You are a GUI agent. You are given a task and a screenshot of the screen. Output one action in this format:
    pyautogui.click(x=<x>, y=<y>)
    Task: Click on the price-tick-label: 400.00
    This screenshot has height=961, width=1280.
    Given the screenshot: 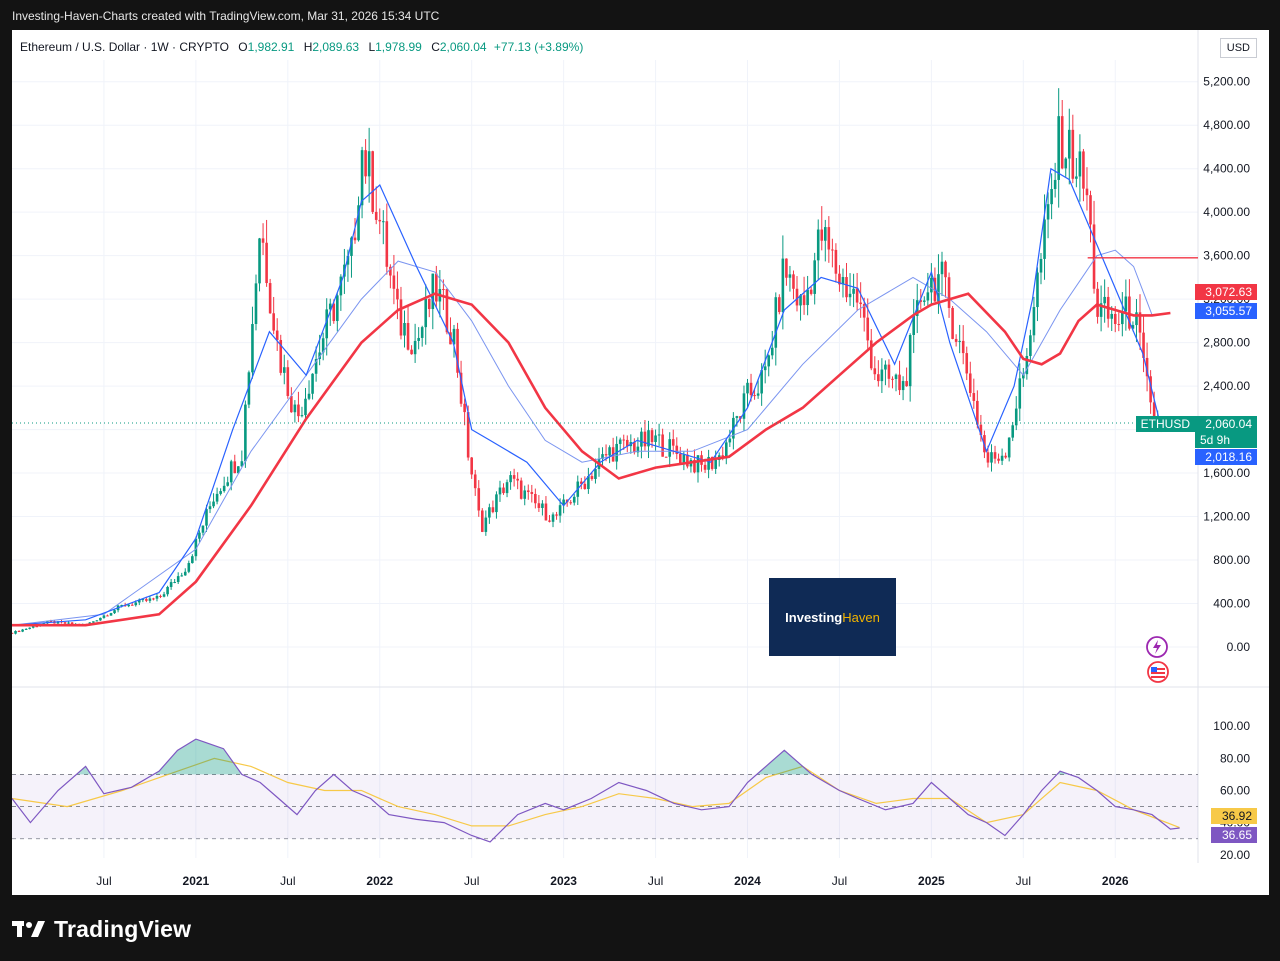 What is the action you would take?
    pyautogui.click(x=1231, y=603)
    